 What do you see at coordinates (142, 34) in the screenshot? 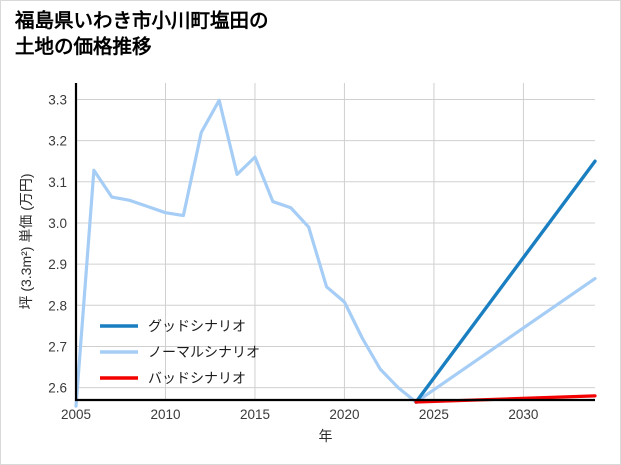
I see `page-title: 福島県いわき市小川町塩田の 土地の価格推移` at bounding box center [142, 34].